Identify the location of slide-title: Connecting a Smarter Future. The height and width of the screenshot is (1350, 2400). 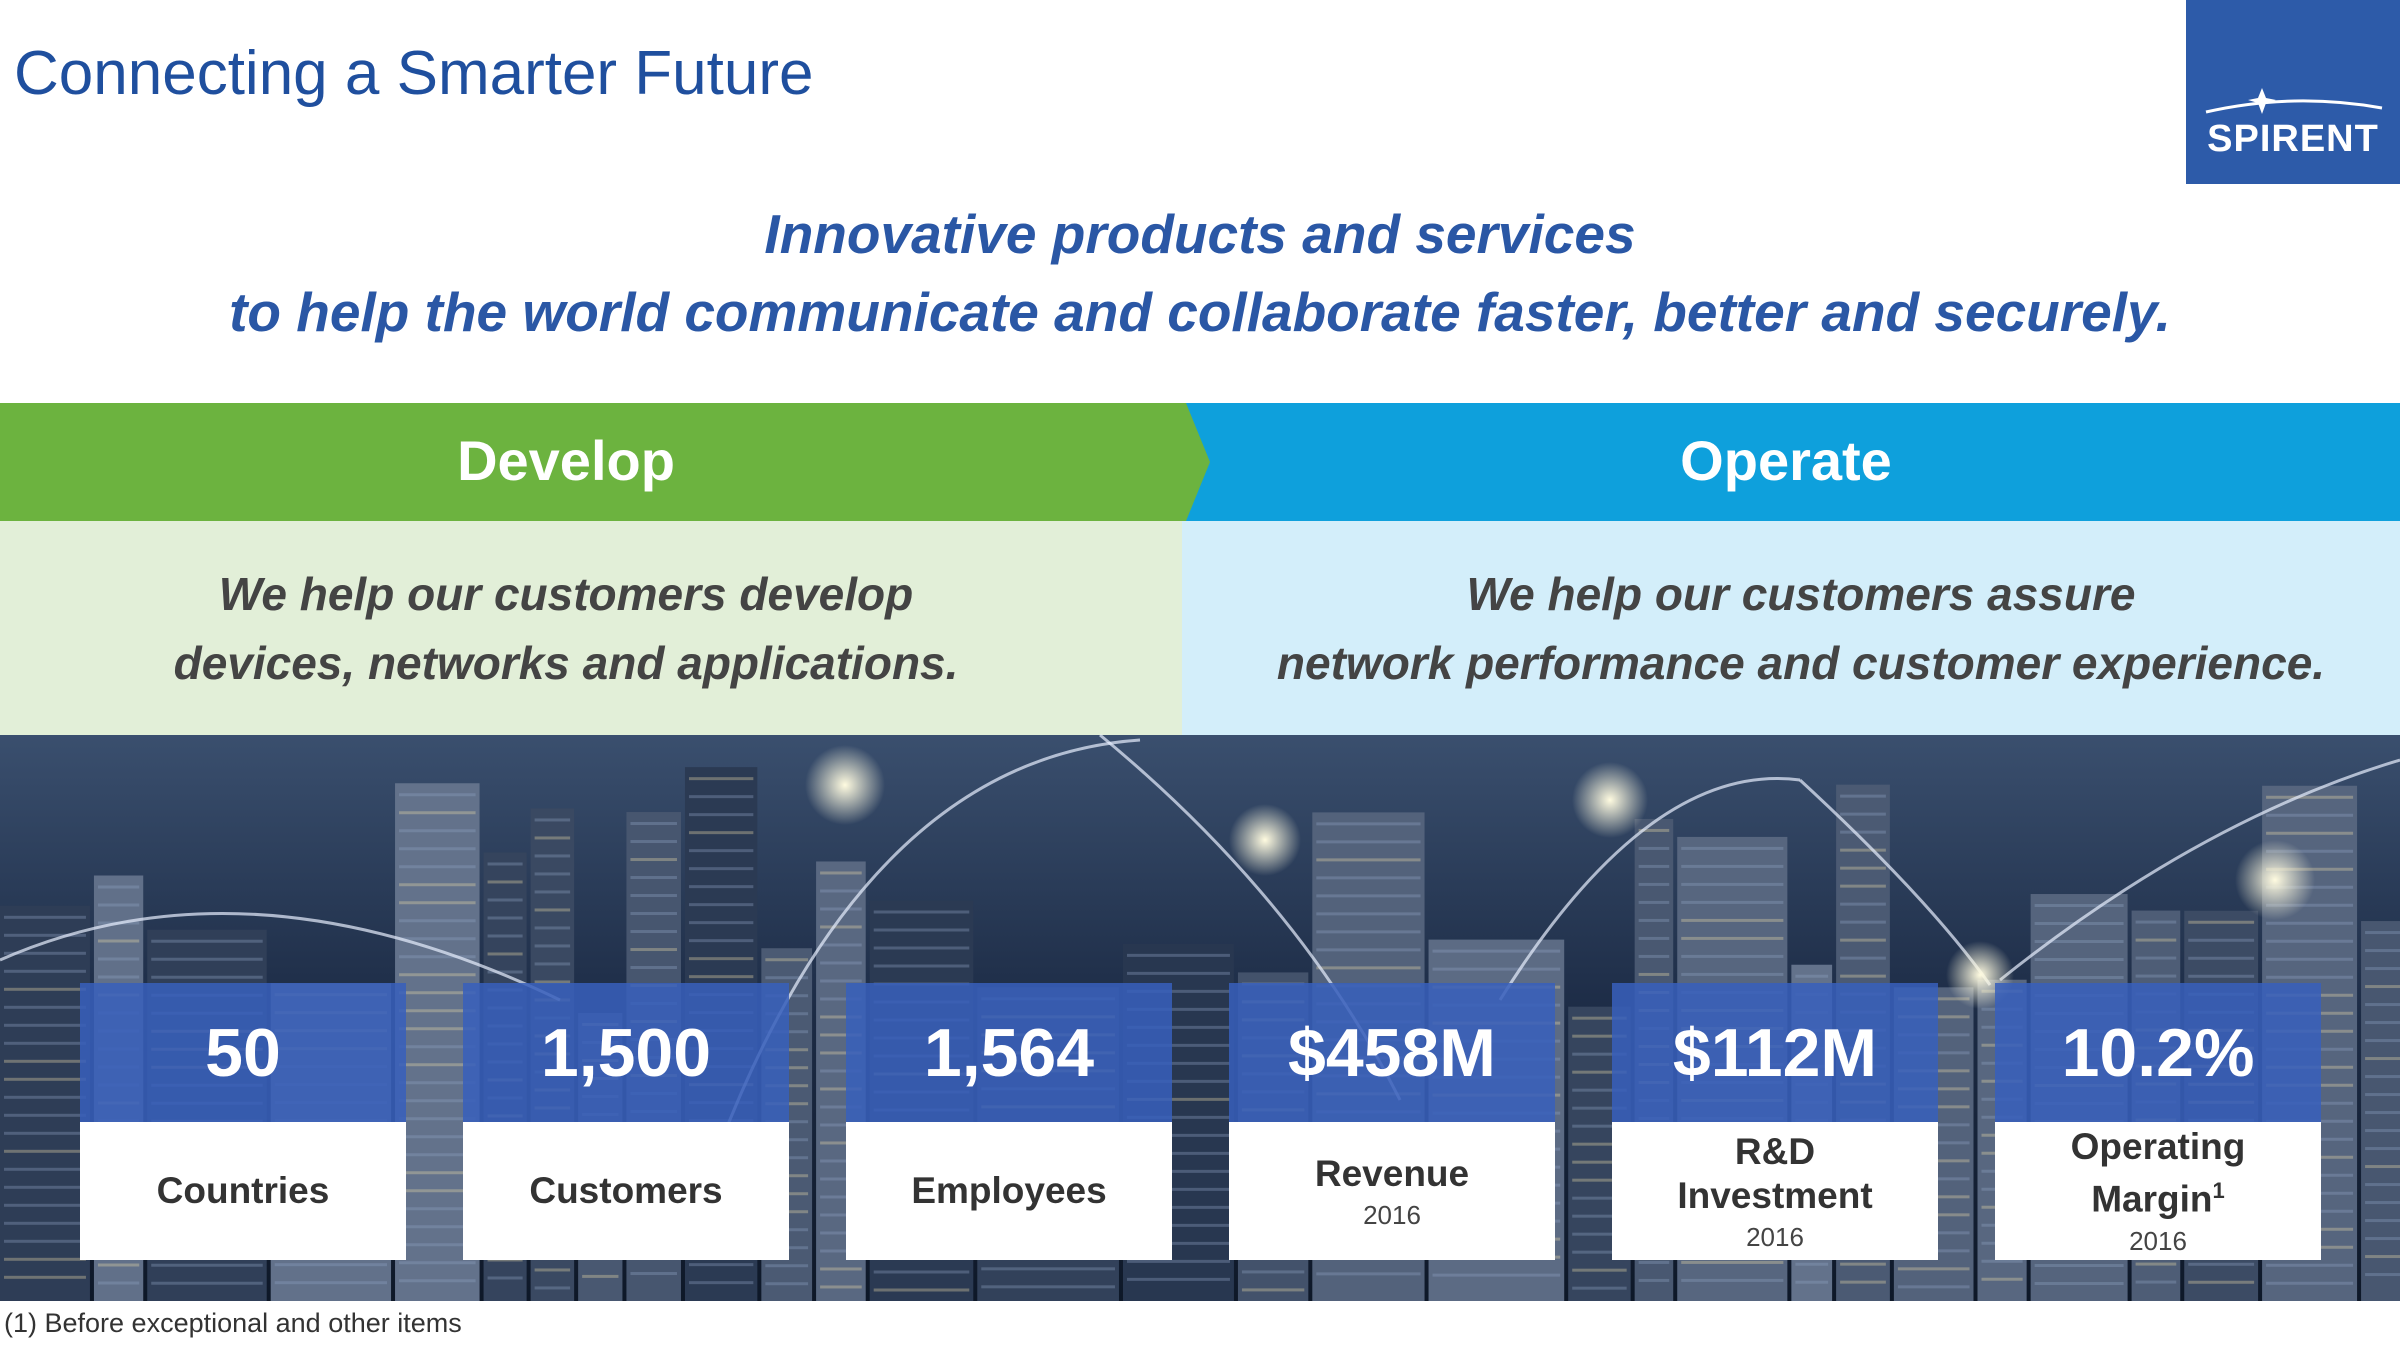
(414, 73).